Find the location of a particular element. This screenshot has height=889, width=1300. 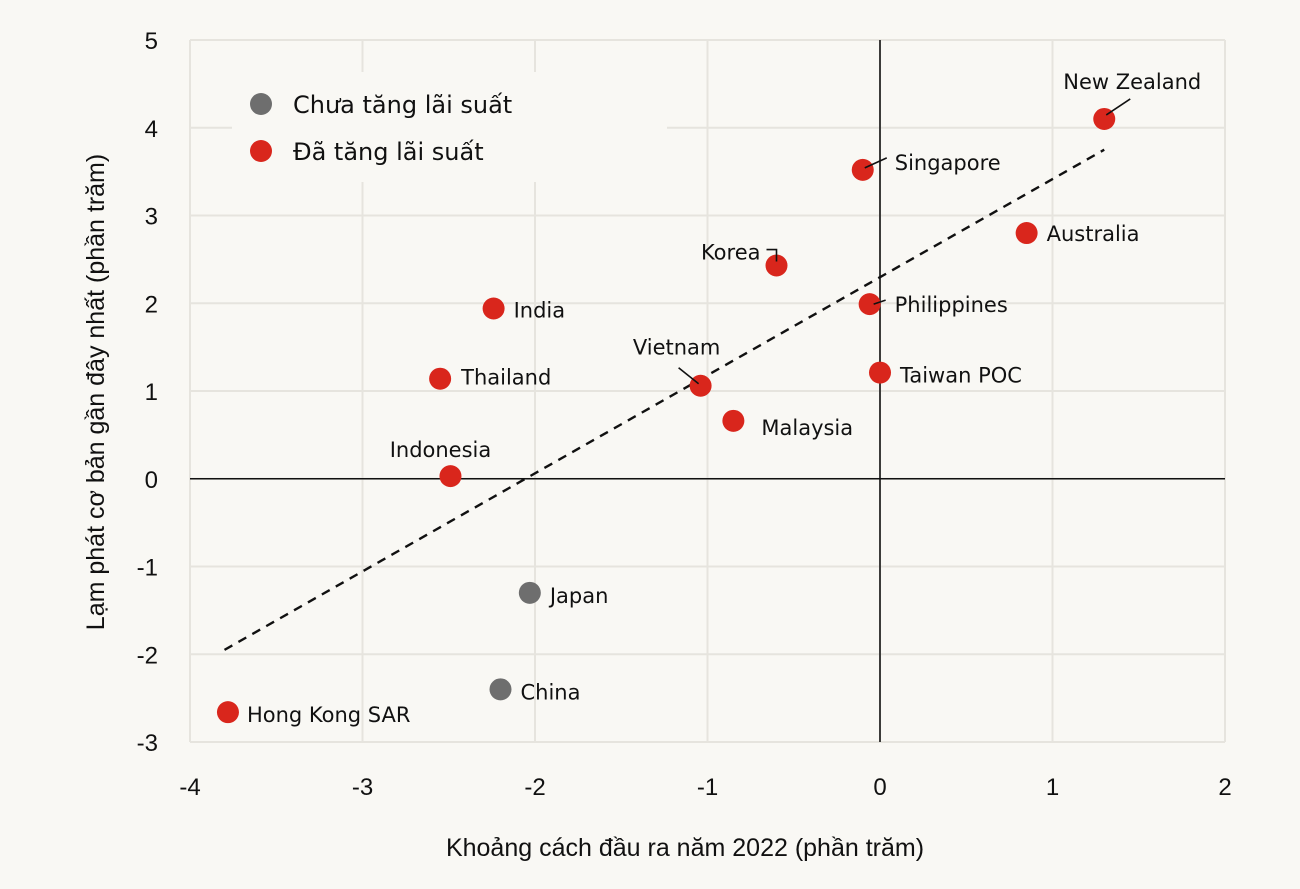

x-tick-label: -4 is located at coordinates (189, 787).